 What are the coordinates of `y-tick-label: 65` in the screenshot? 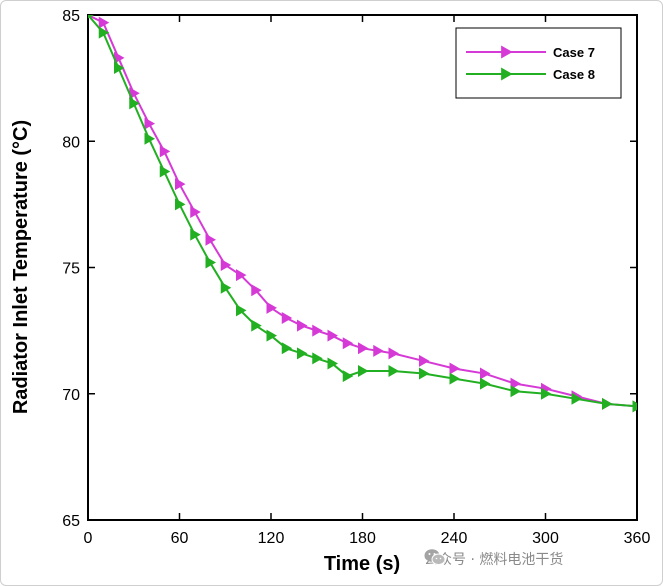 It's located at (71, 521).